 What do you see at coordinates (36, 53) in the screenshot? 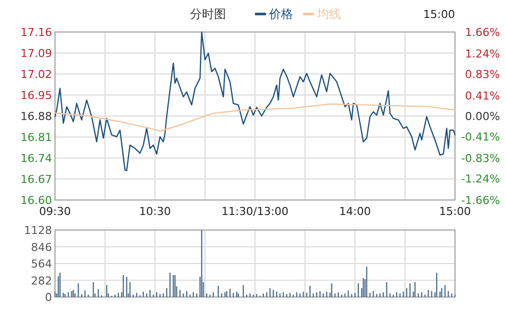
I see `y-tick-label: 17.09` at bounding box center [36, 53].